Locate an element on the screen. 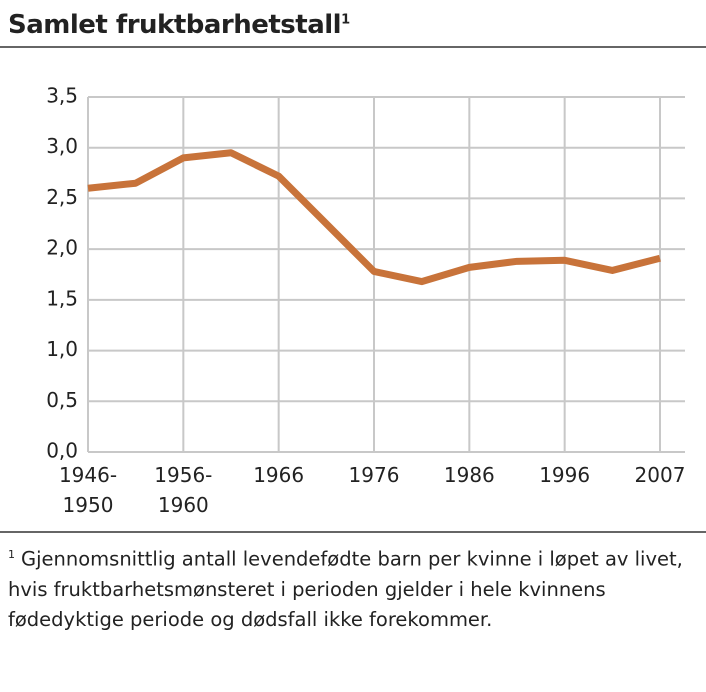 The height and width of the screenshot is (692, 706). y-tick-label: 1,0 is located at coordinates (62, 349).